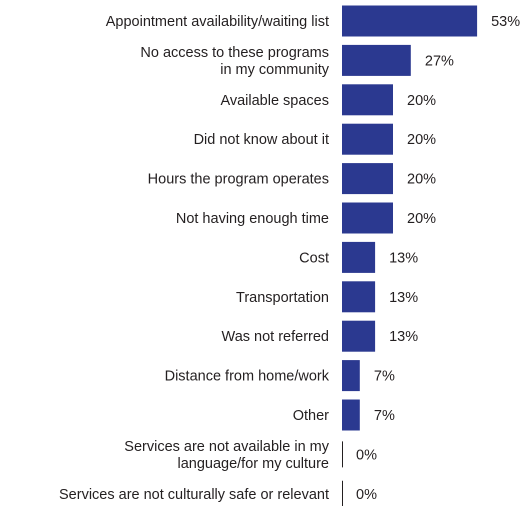 This screenshot has height=506, width=528. I want to click on value-label-5: 20%, so click(421, 219).